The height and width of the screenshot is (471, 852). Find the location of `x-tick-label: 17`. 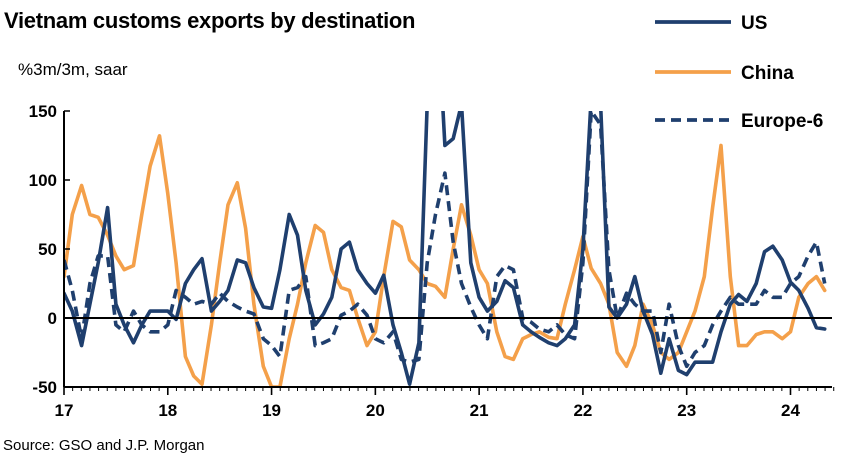

x-tick-label: 17 is located at coordinates (64, 410).